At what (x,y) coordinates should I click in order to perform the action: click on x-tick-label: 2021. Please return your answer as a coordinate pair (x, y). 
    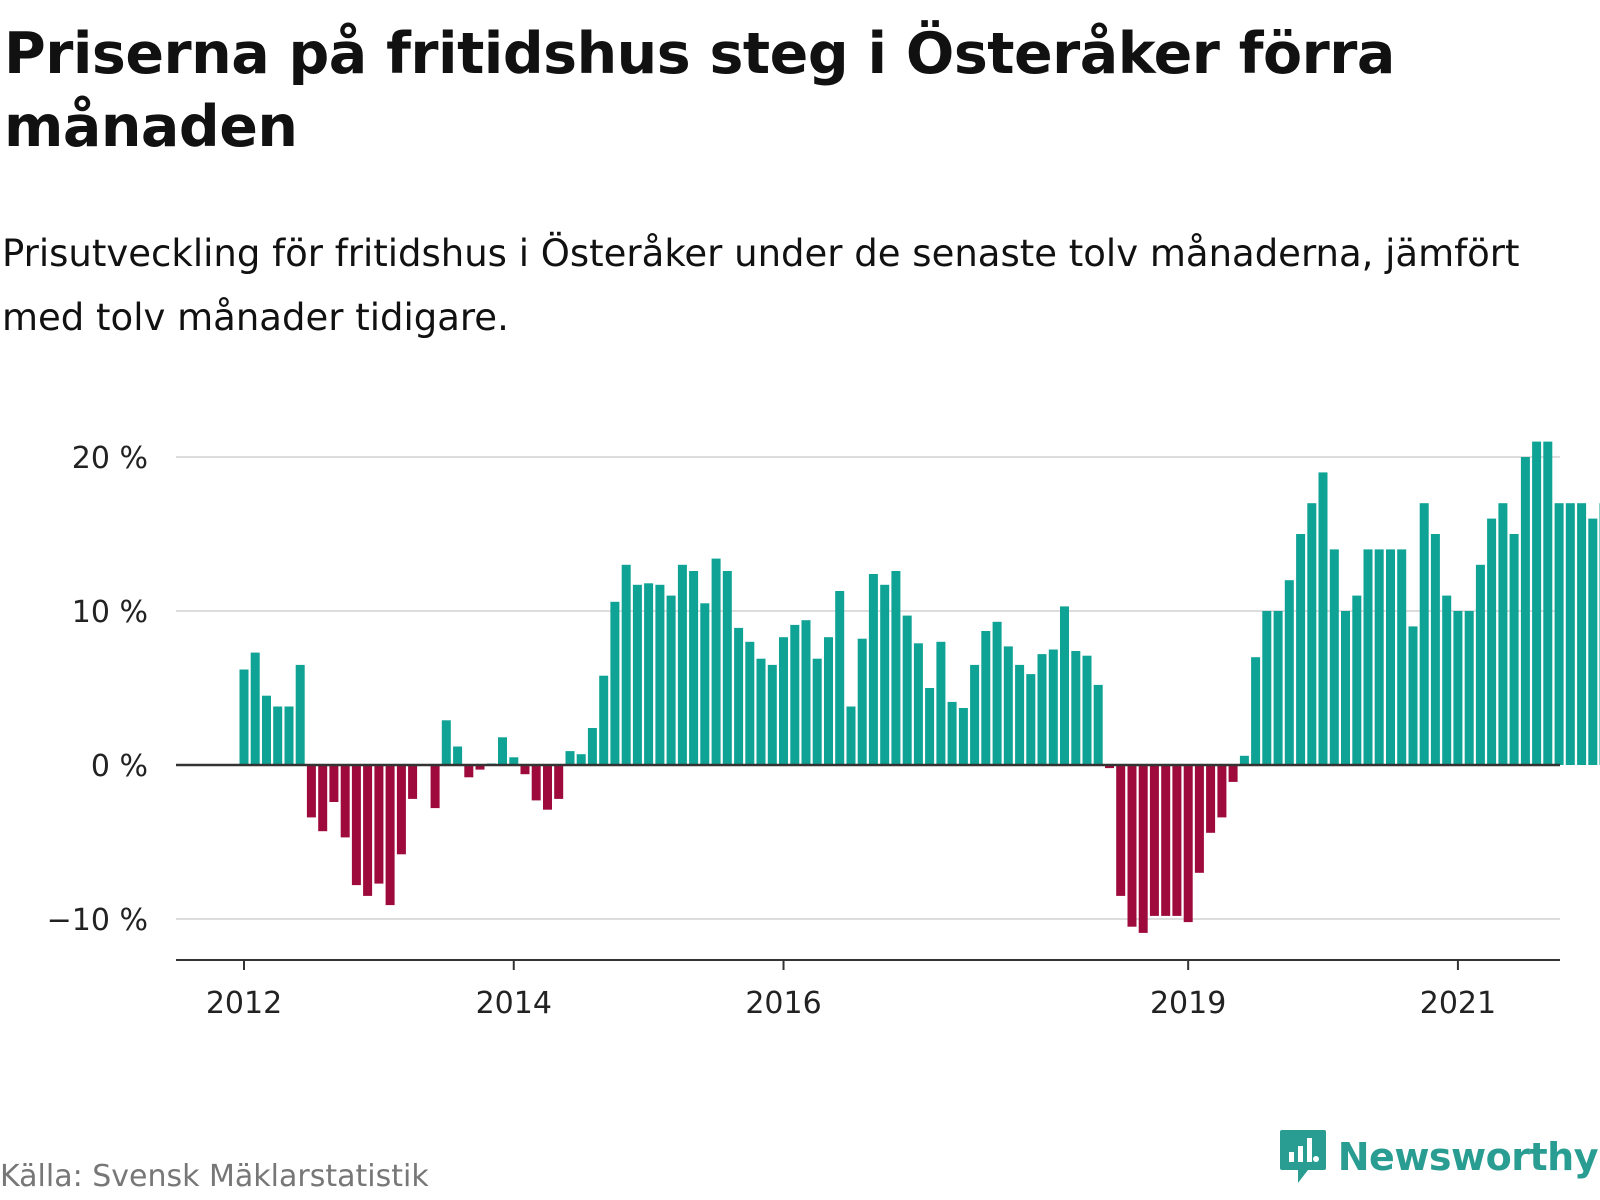
    Looking at the image, I should click on (1458, 1003).